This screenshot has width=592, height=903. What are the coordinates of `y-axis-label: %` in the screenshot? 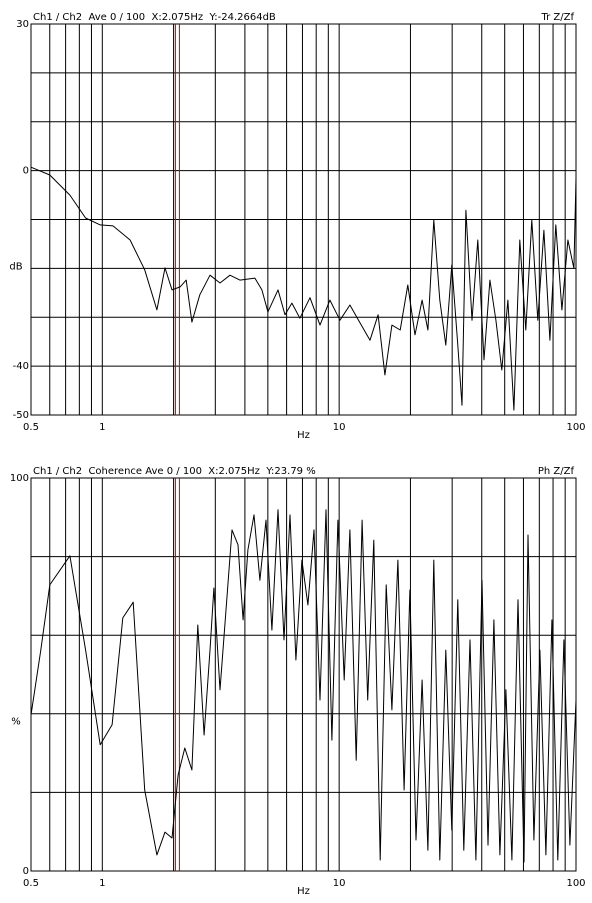 It's located at (16, 722).